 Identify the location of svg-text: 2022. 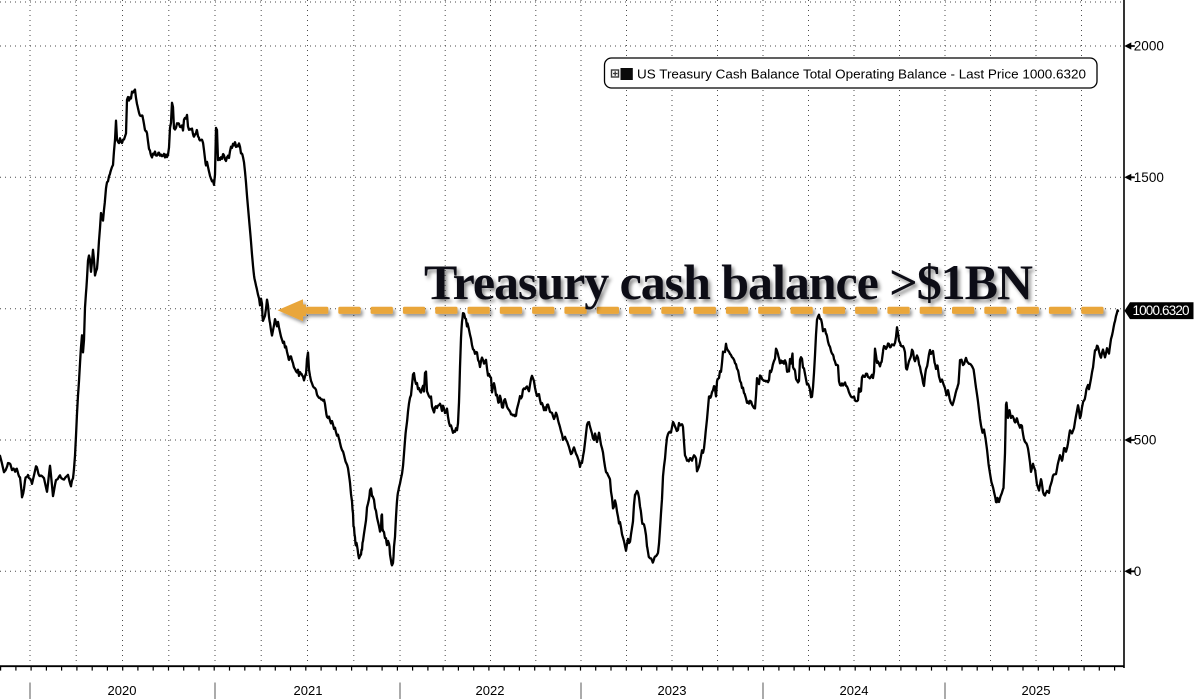
(490, 690).